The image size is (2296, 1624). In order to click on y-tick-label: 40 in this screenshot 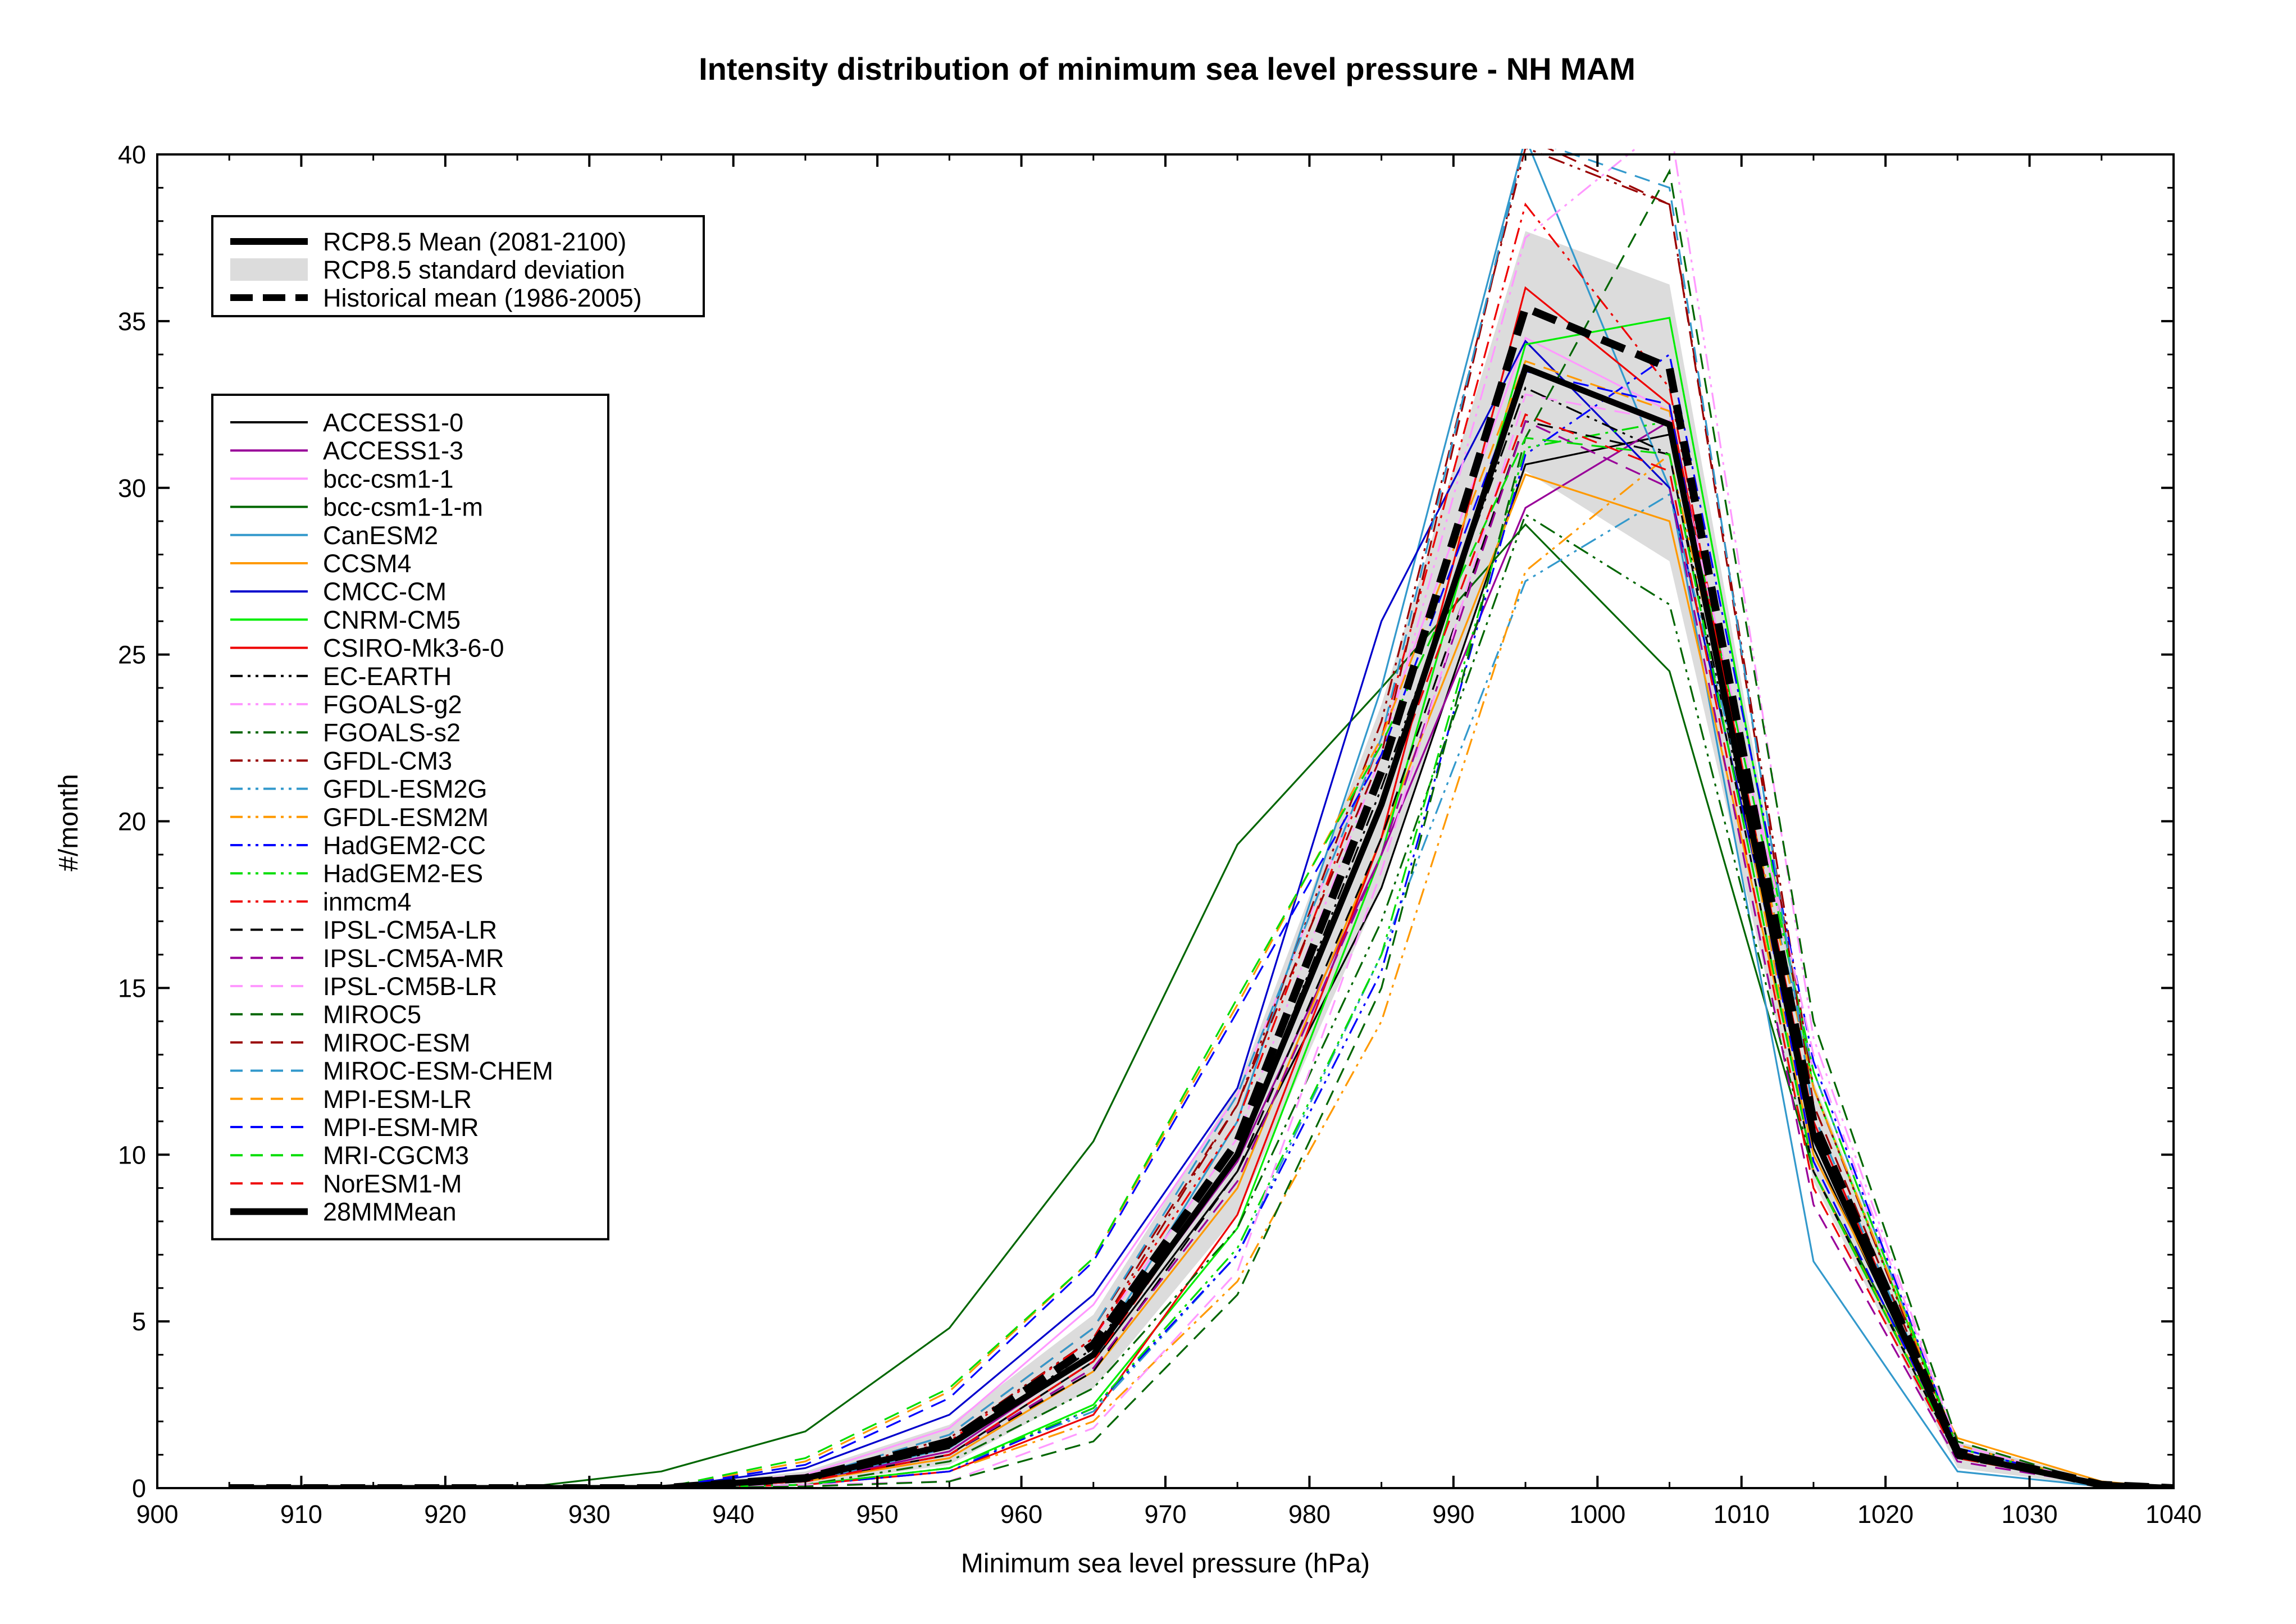, I will do `click(132, 154)`.